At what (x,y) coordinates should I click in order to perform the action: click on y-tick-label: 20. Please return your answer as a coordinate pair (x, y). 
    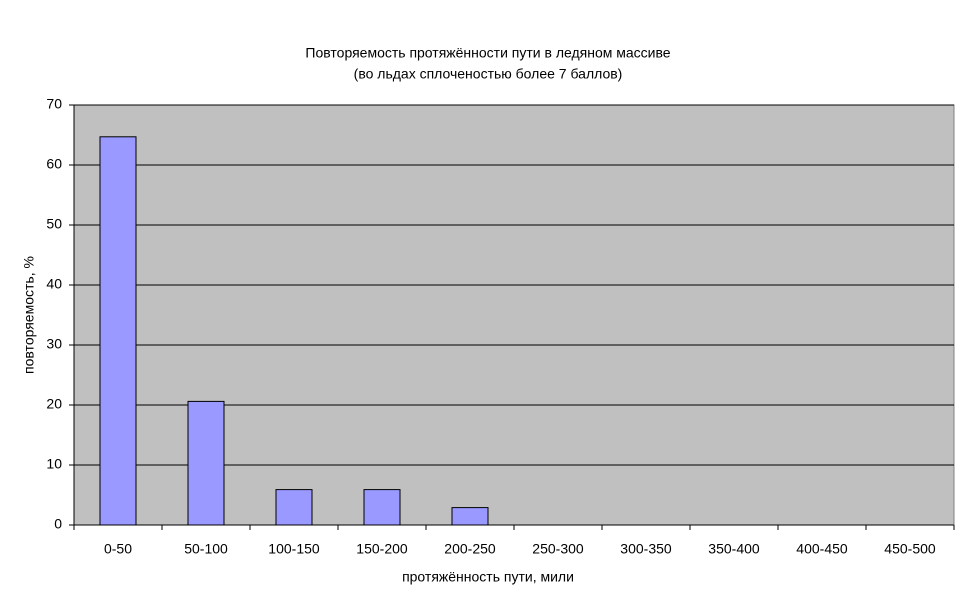
    Looking at the image, I should click on (54, 404).